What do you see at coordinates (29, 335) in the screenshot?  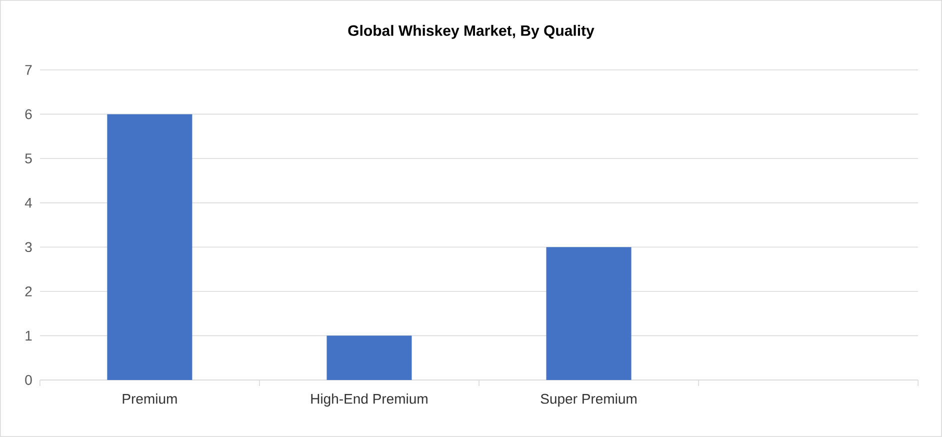 I see `y-tick-label: 1` at bounding box center [29, 335].